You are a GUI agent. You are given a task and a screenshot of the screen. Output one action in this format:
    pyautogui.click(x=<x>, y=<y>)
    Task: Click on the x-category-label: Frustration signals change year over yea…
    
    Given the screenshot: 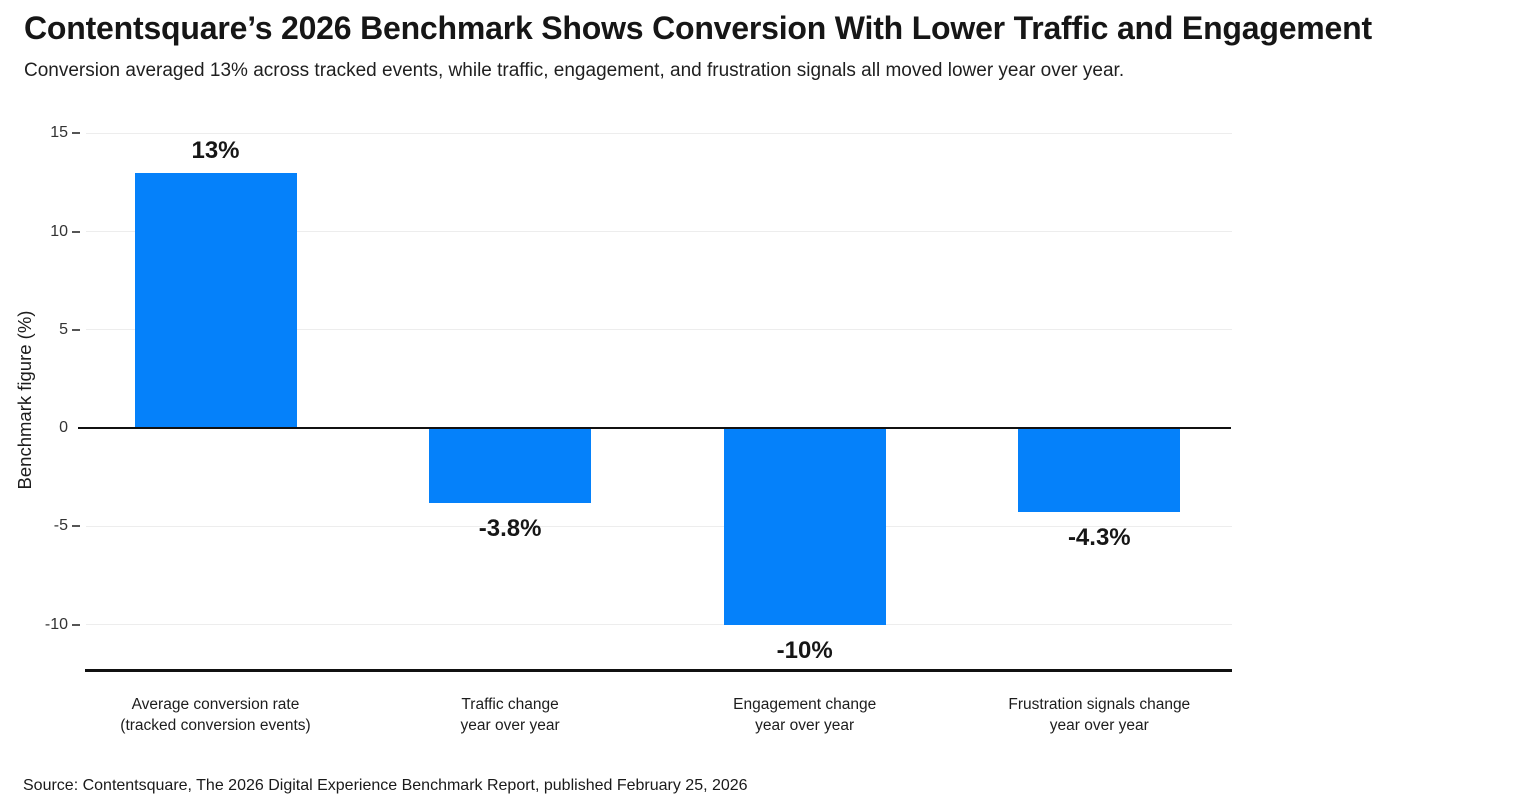 What is the action you would take?
    pyautogui.click(x=1099, y=715)
    